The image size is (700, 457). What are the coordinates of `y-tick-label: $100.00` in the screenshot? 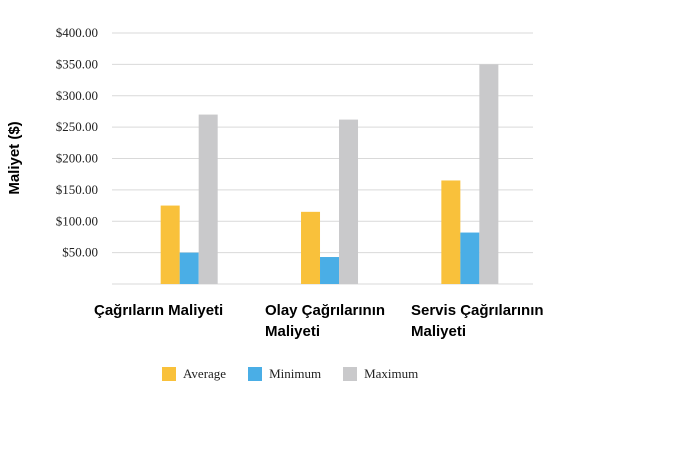 It's located at (77, 220).